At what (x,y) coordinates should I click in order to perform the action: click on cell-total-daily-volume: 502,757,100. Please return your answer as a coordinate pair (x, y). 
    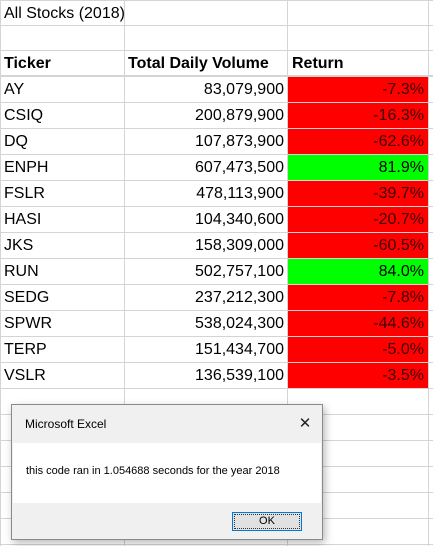
    Looking at the image, I should click on (239, 271).